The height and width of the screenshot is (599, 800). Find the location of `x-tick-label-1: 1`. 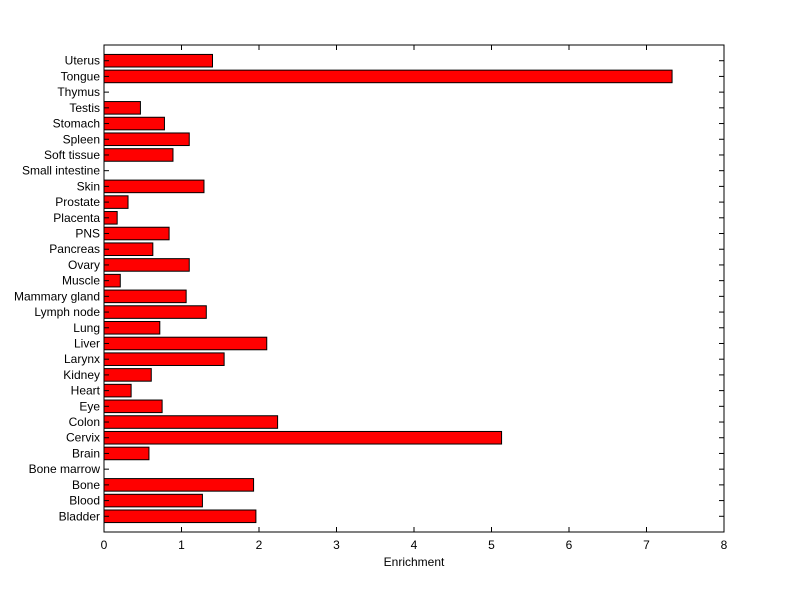

x-tick-label-1: 1 is located at coordinates (181, 545).